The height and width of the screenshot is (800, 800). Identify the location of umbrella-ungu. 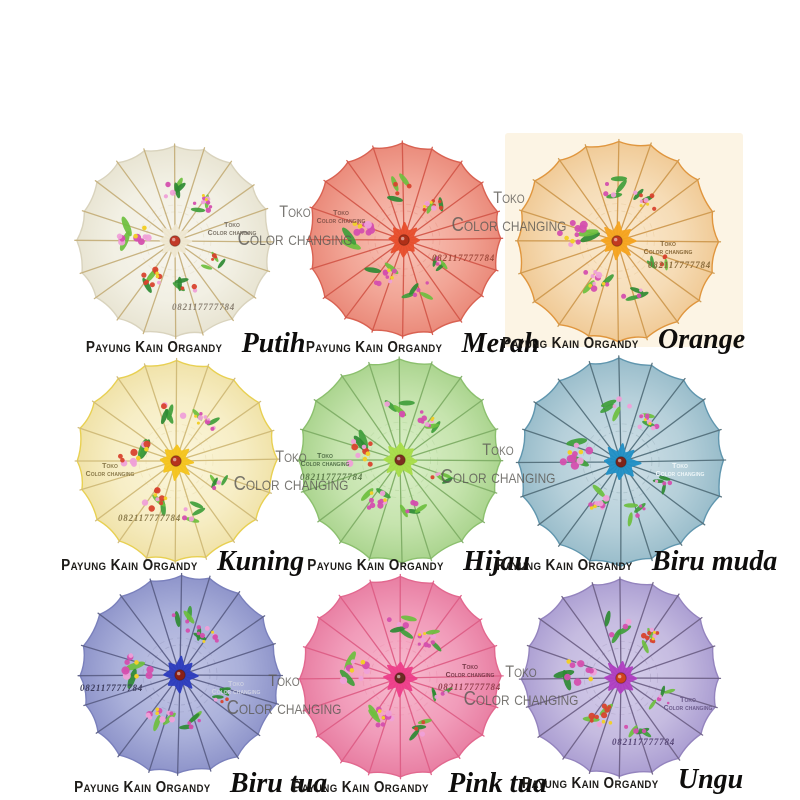
(620, 677).